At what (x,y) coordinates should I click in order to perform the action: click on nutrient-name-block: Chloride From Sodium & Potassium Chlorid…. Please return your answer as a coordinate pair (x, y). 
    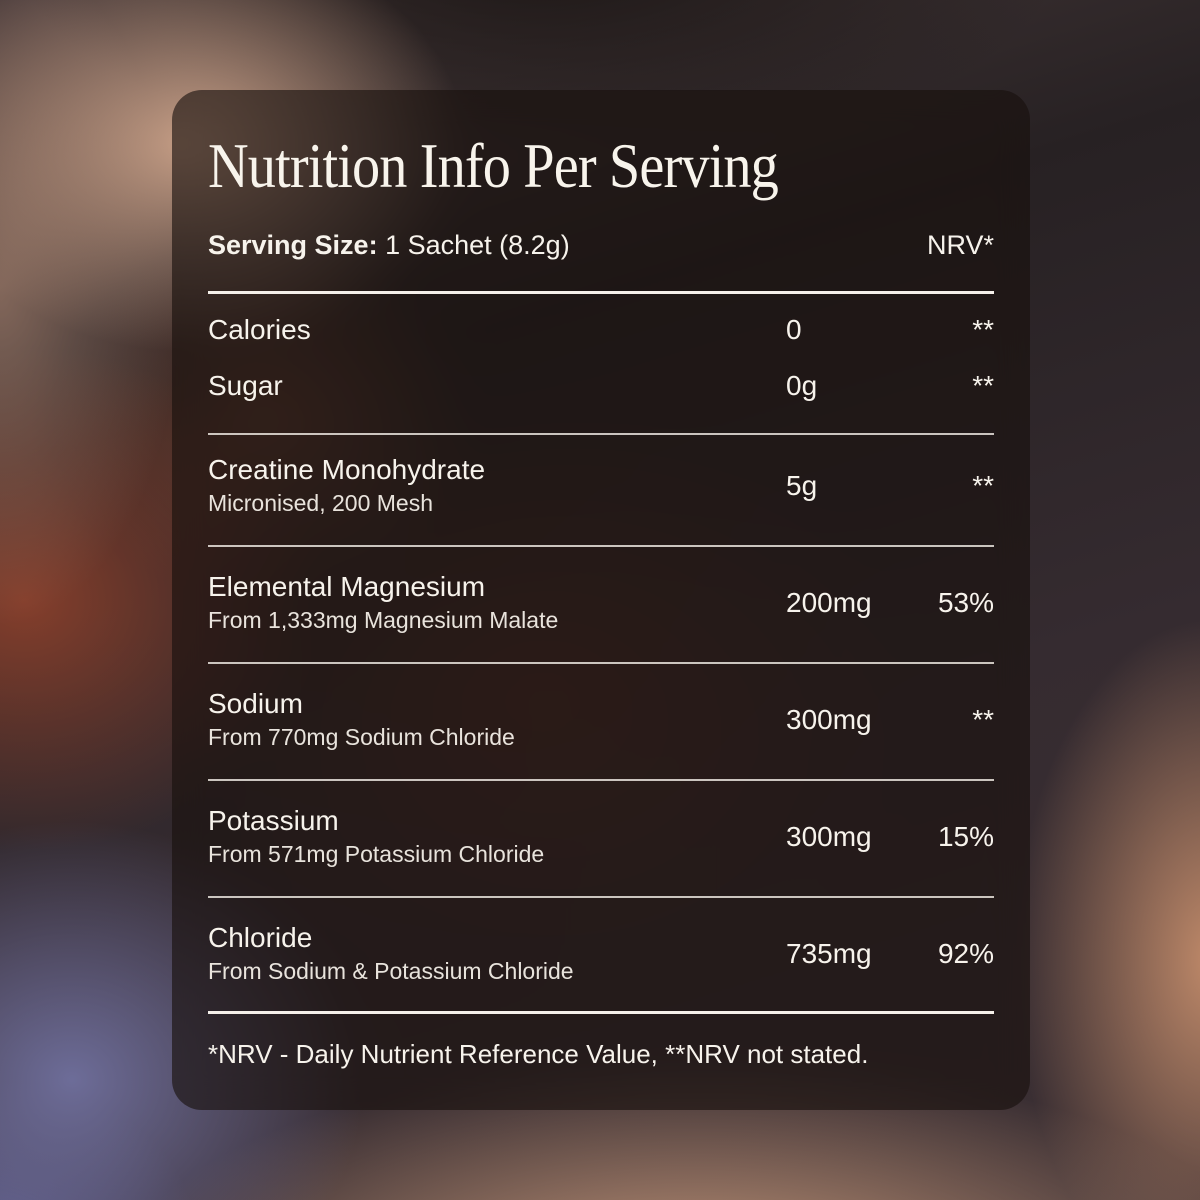
    Looking at the image, I should click on (497, 953).